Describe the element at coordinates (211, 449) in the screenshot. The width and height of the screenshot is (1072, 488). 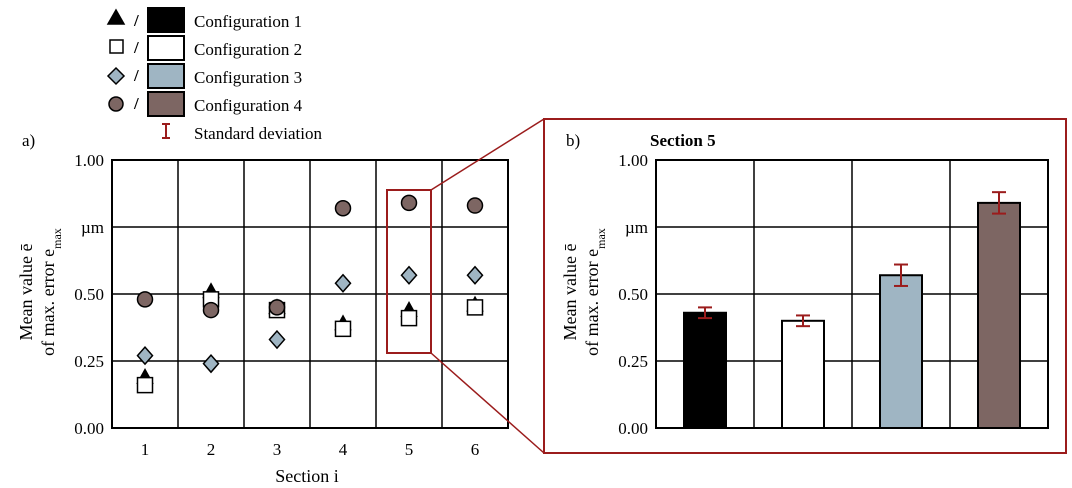
I see `x-tick-label: 2` at that location.